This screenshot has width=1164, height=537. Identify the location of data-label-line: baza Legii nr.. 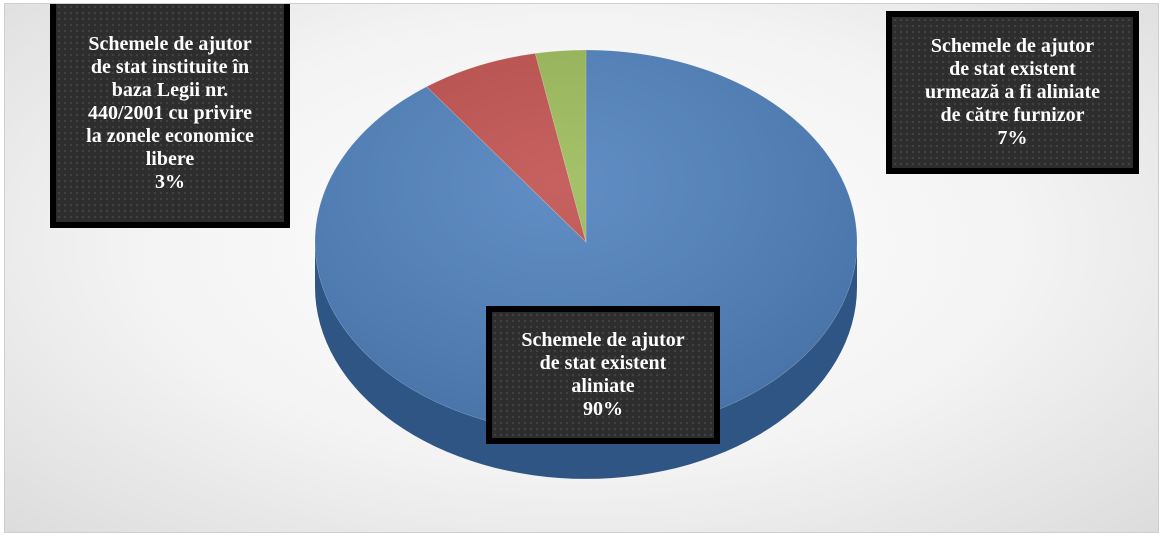
(170, 89).